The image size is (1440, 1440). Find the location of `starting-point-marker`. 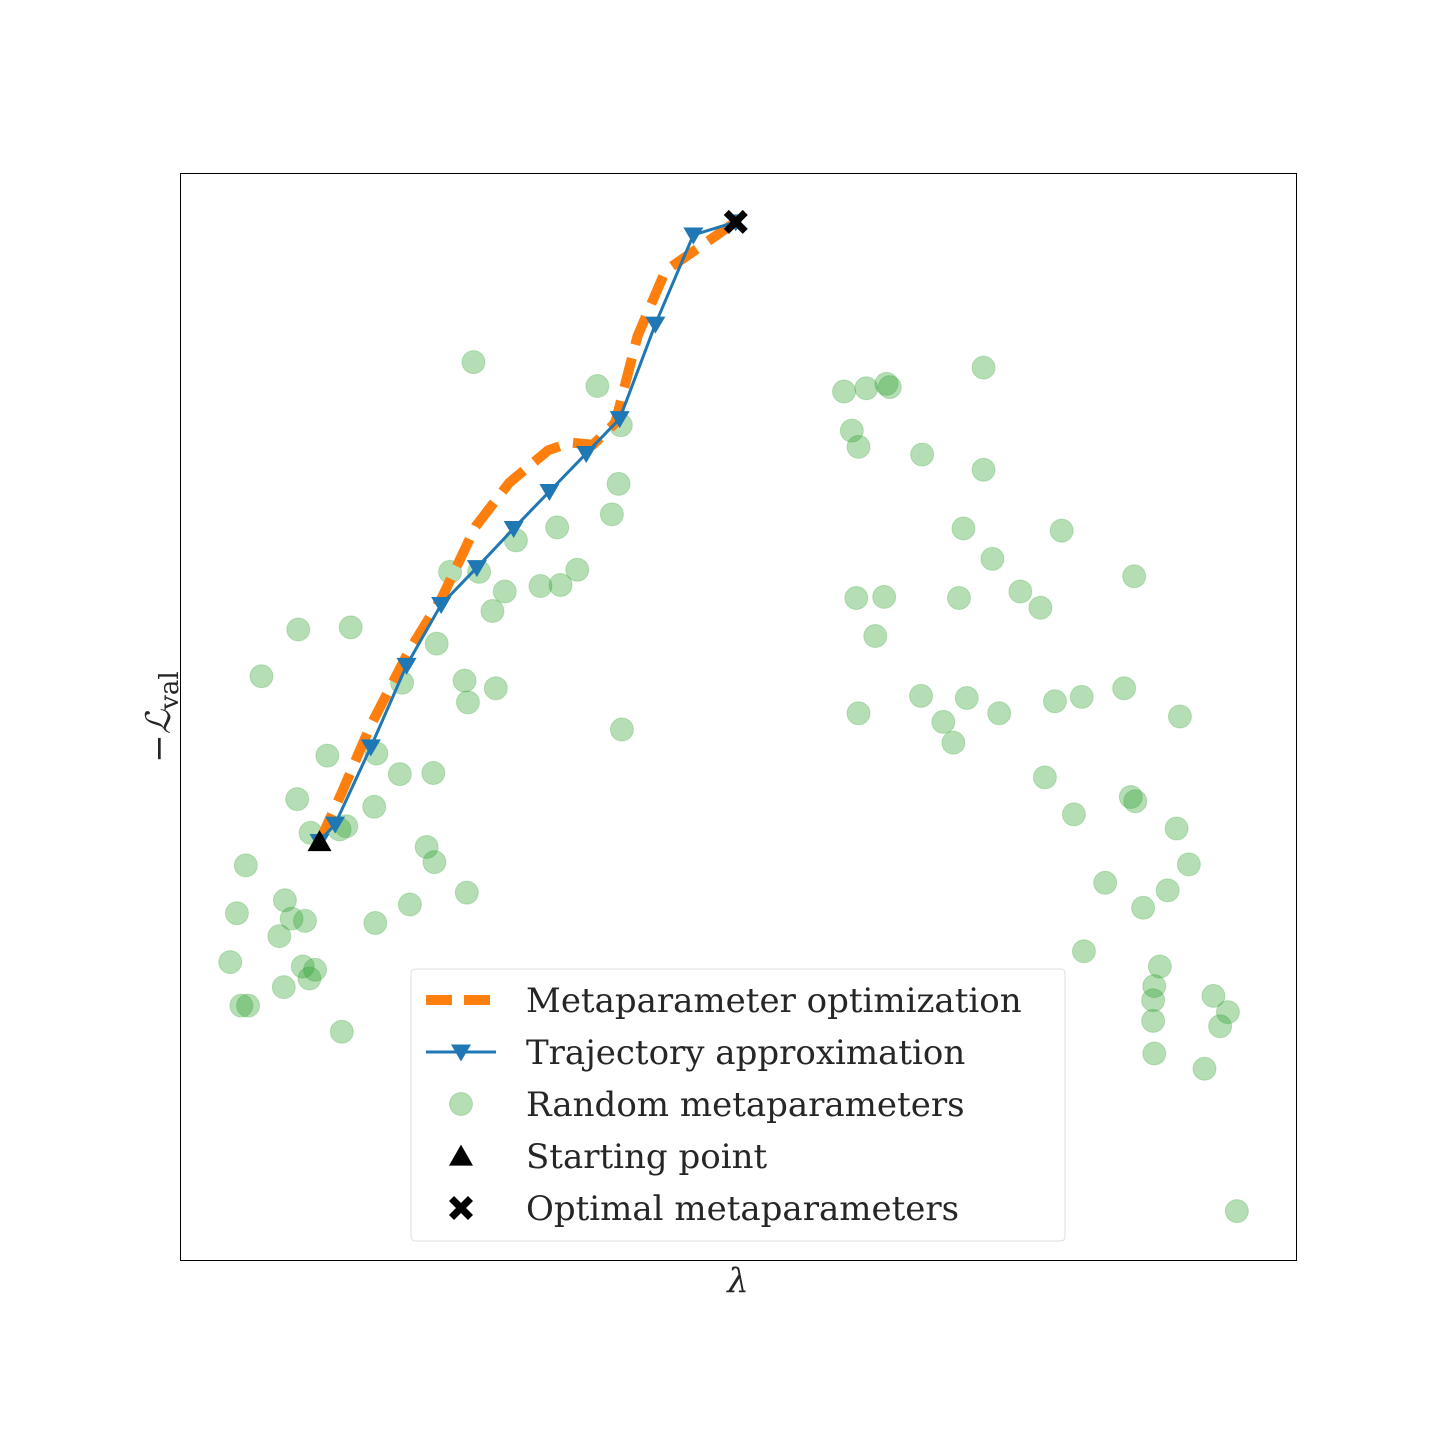

starting-point-marker is located at coordinates (319, 841).